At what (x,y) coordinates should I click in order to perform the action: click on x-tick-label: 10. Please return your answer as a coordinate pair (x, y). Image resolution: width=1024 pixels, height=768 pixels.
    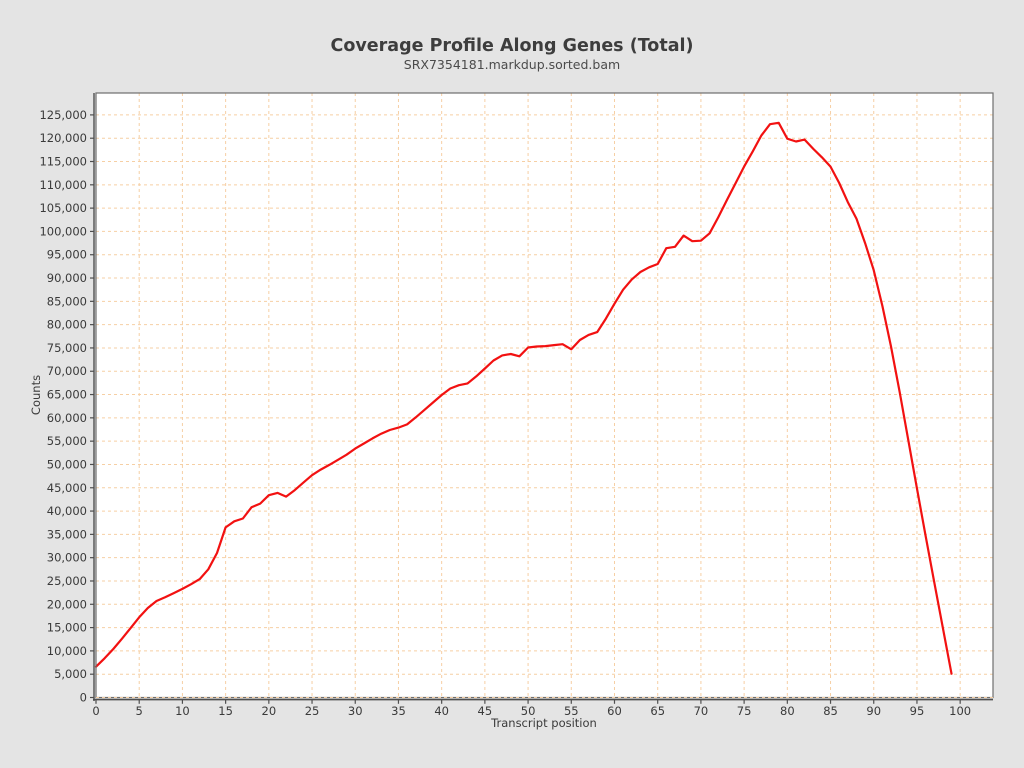
    Looking at the image, I should click on (182, 711).